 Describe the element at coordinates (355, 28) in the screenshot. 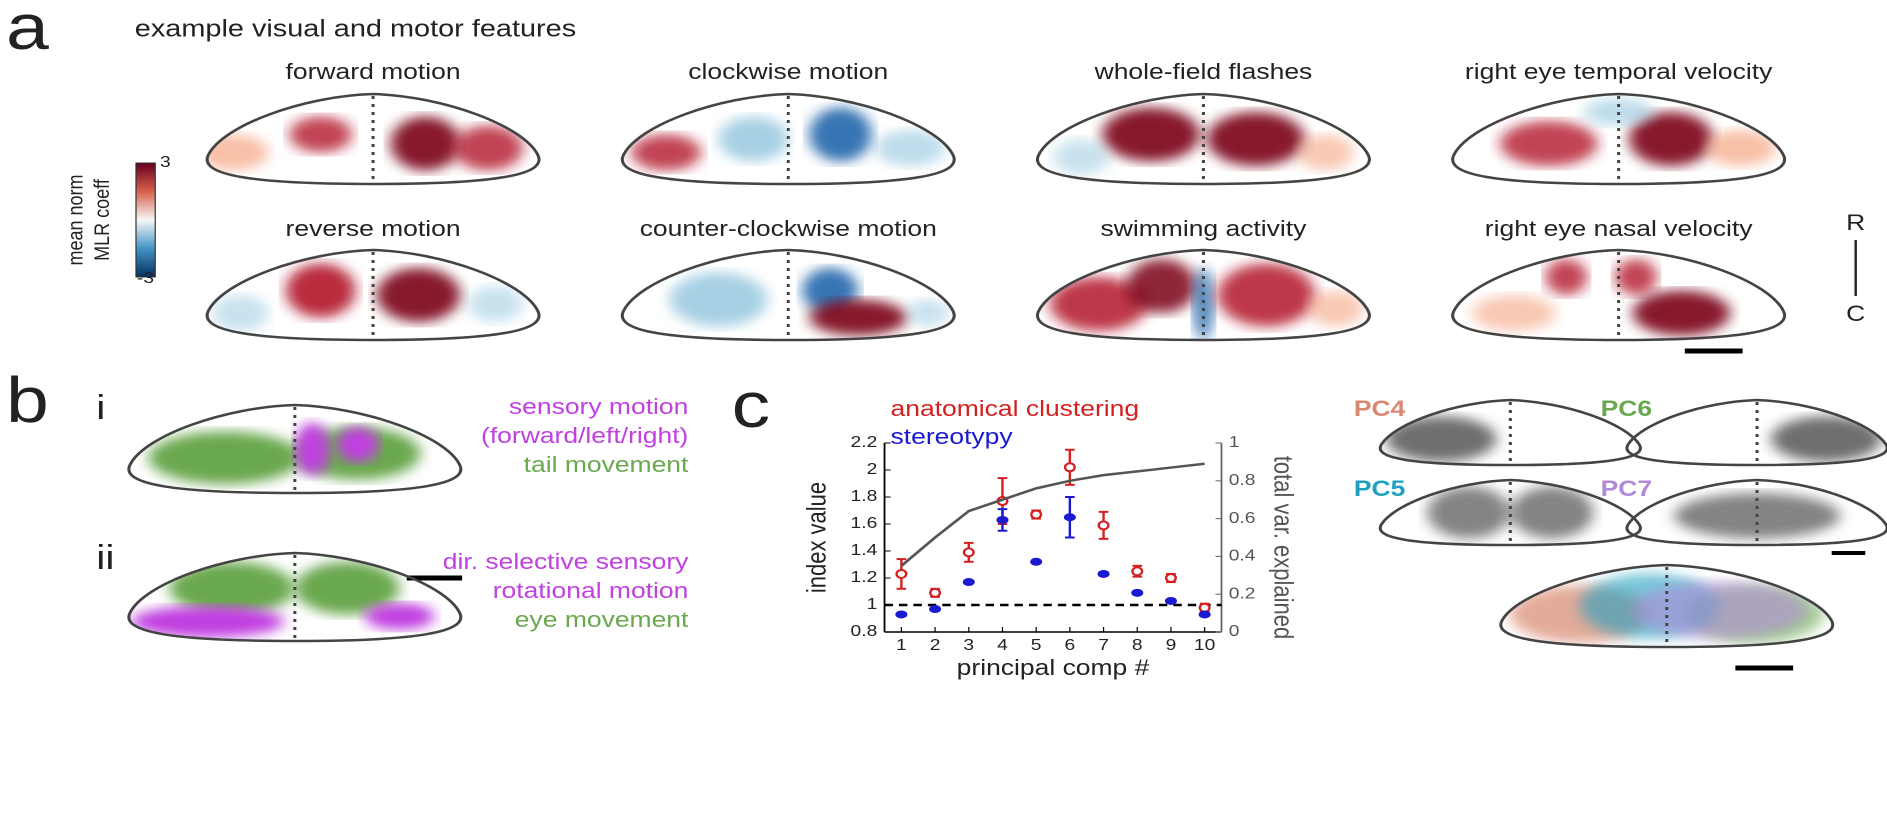

I see `panel-title: example visual and motor features` at that location.